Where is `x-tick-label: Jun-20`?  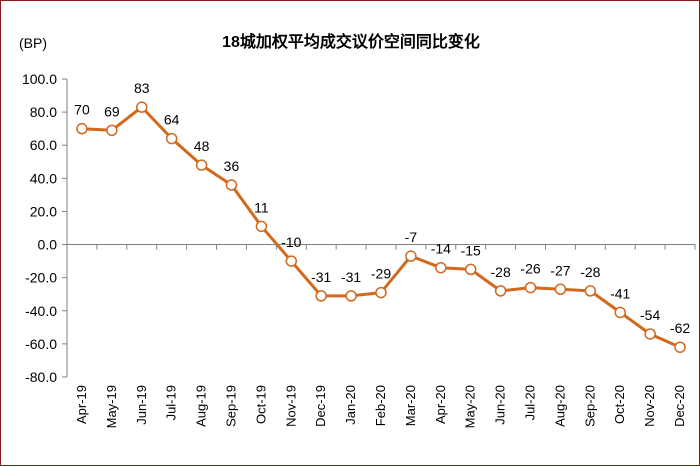 x-tick-label: Jun-20 is located at coordinates (500, 405).